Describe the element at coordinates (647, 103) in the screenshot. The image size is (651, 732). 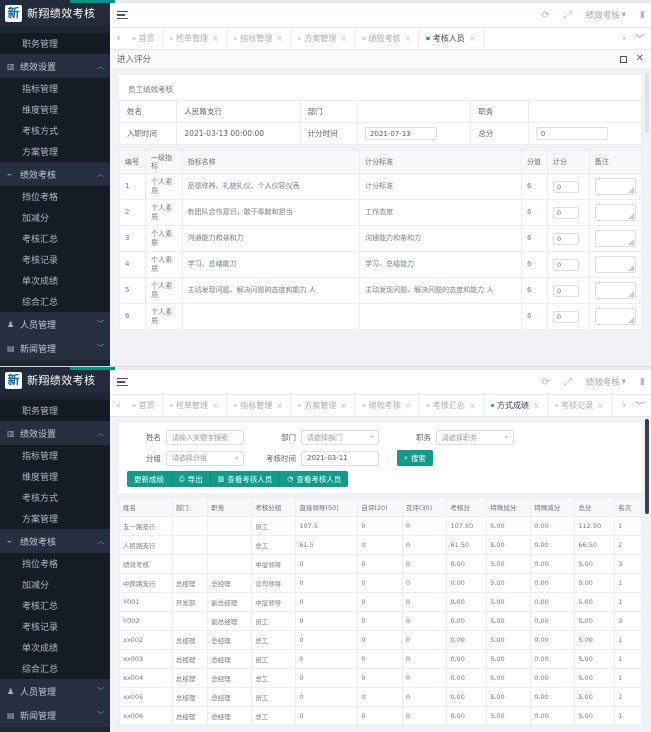
I see `scrollbar-panel1` at that location.